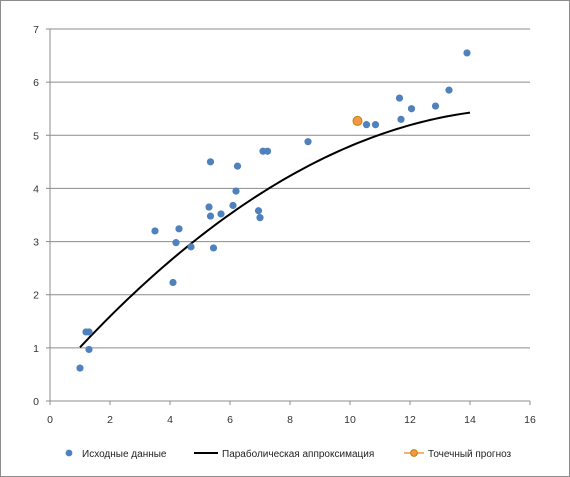 The image size is (570, 477). What do you see at coordinates (36, 30) in the screenshot?
I see `y-tick-label: 7` at bounding box center [36, 30].